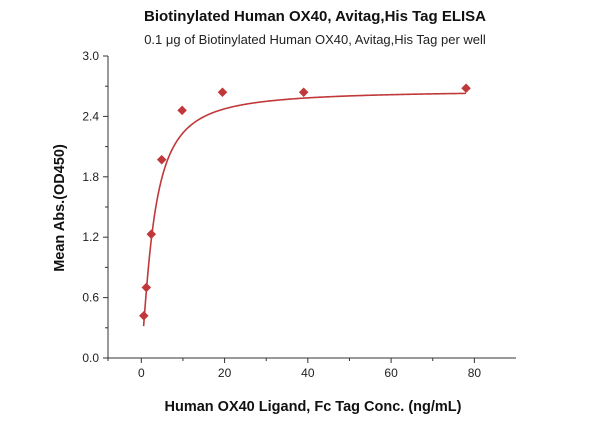 The height and width of the screenshot is (421, 600). I want to click on y-tick-label: 2.4, so click(90, 116).